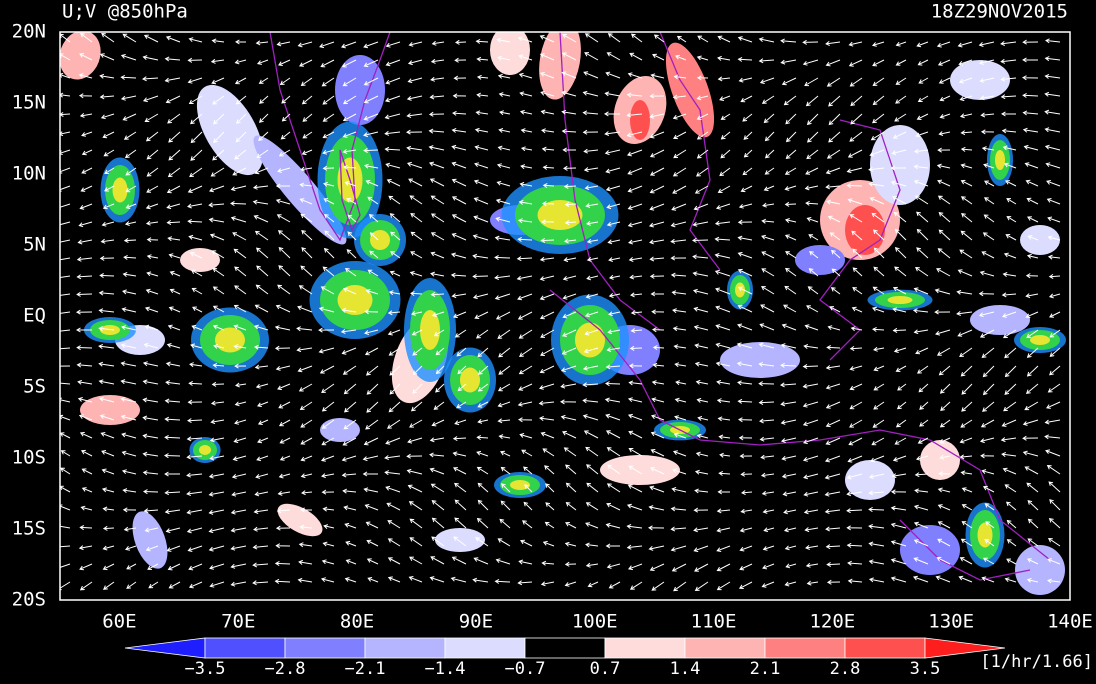  Describe the element at coordinates (951, 622) in the screenshot. I see `lon-label: 130E` at that location.